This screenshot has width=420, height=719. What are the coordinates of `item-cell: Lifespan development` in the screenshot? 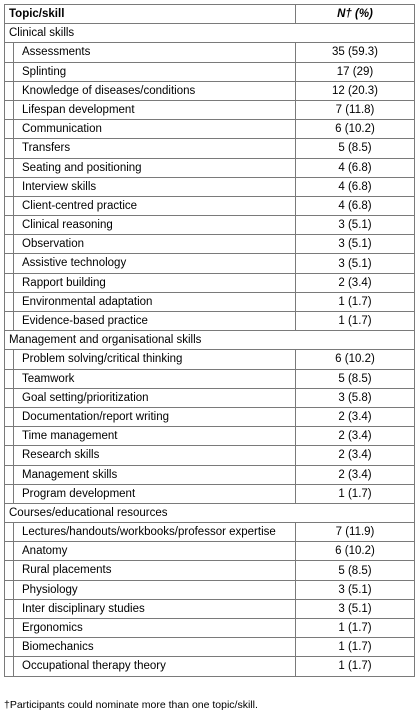 It's located at (150, 110).